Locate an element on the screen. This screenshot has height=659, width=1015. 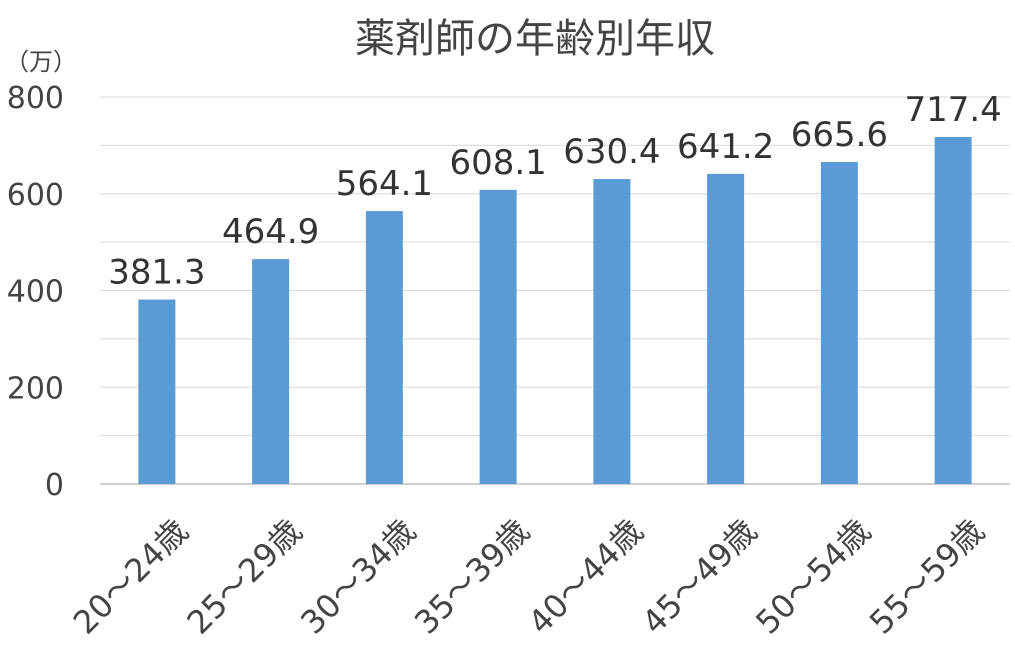
chart-title: 薬剤師の年齢別年収 is located at coordinates (535, 39).